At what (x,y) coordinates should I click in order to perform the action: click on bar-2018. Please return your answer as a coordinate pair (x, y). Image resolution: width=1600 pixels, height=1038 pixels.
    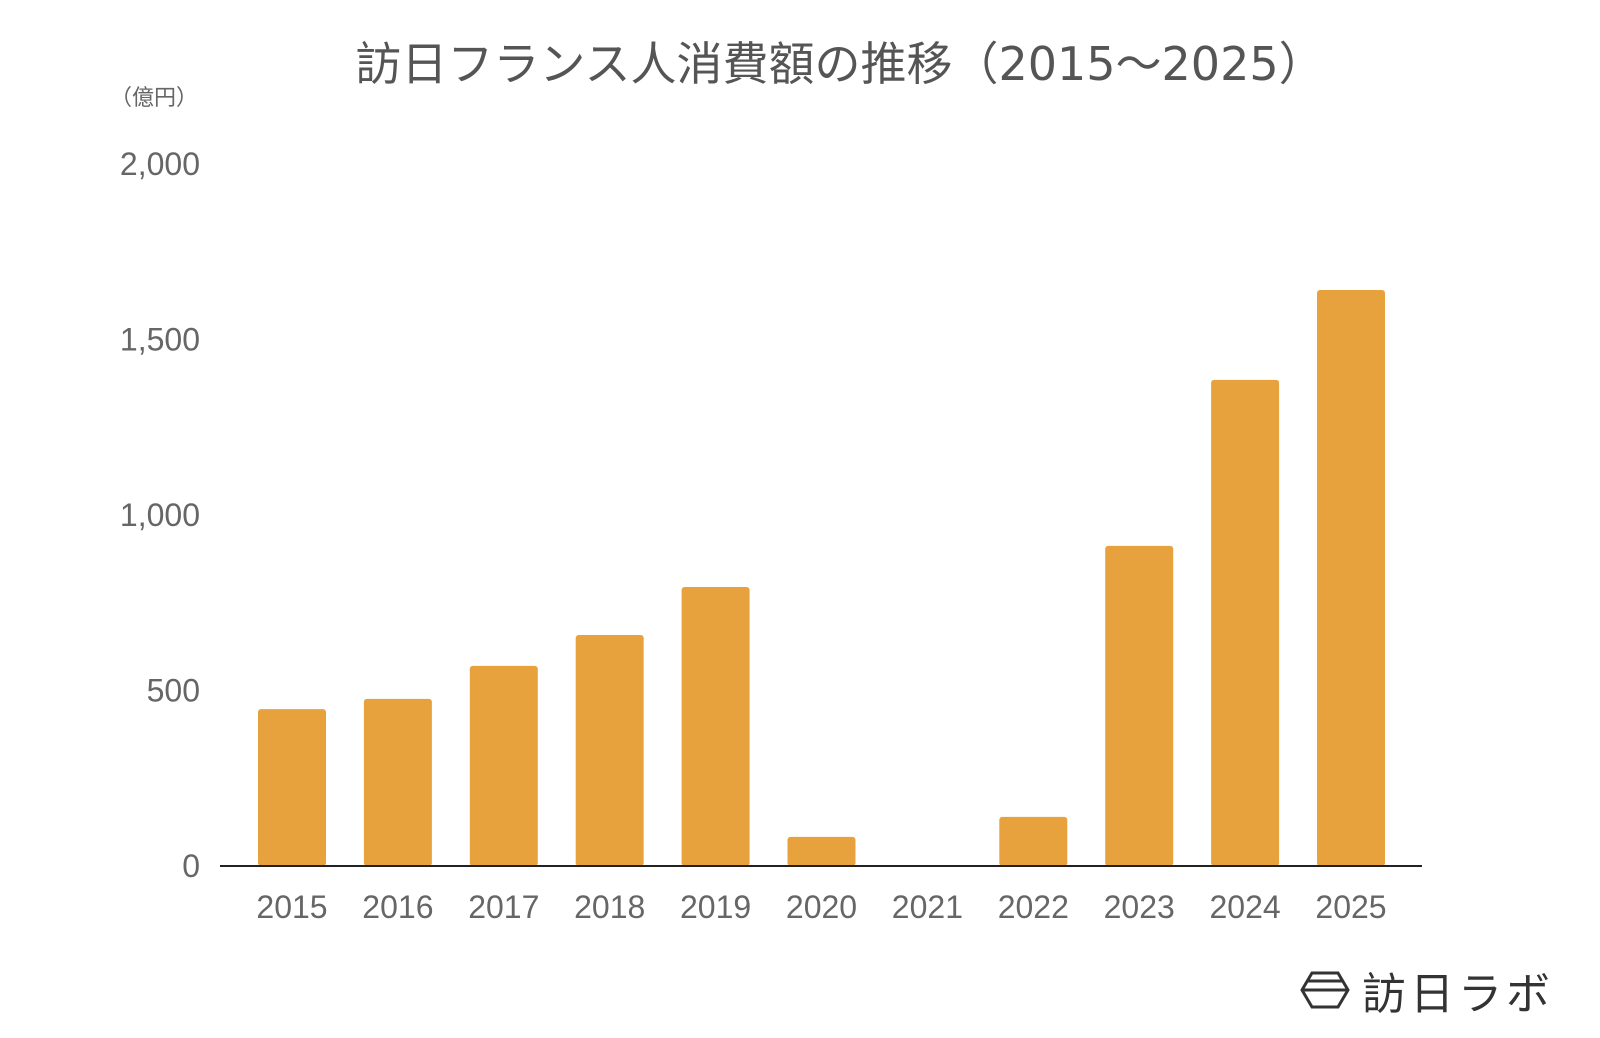
    Looking at the image, I should click on (609, 750).